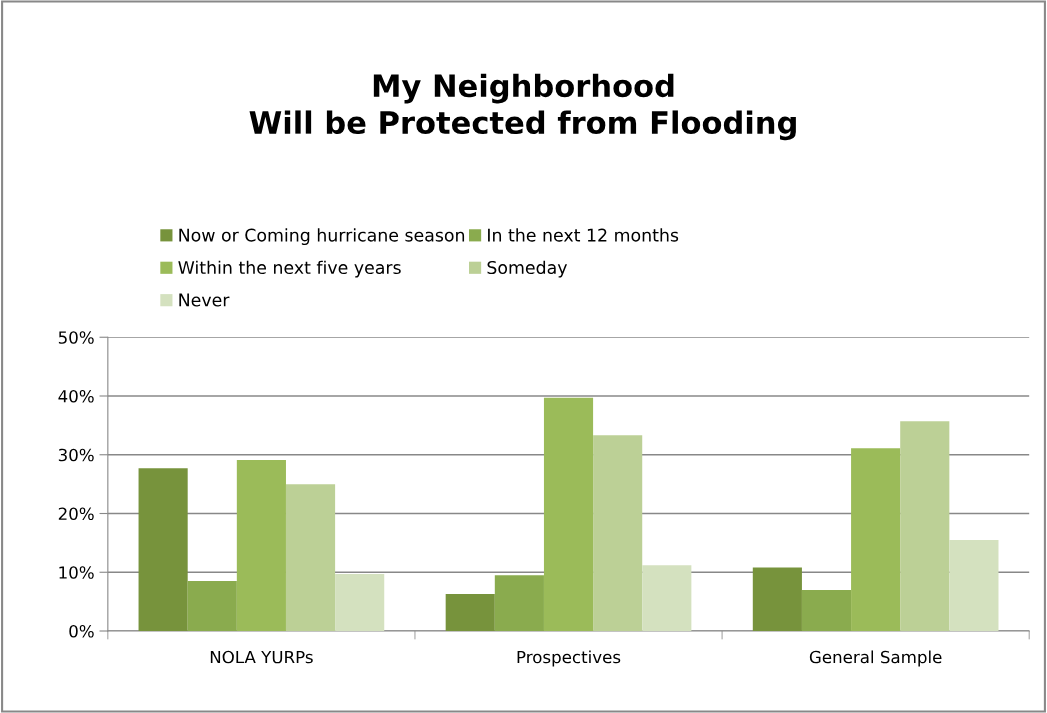  What do you see at coordinates (76, 572) in the screenshot?
I see `y-tick-label: 10%` at bounding box center [76, 572].